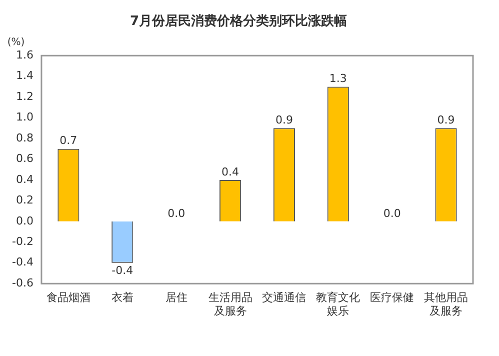 This screenshot has height=356, width=499. I want to click on y-tick-label: 0.4, so click(25, 179).